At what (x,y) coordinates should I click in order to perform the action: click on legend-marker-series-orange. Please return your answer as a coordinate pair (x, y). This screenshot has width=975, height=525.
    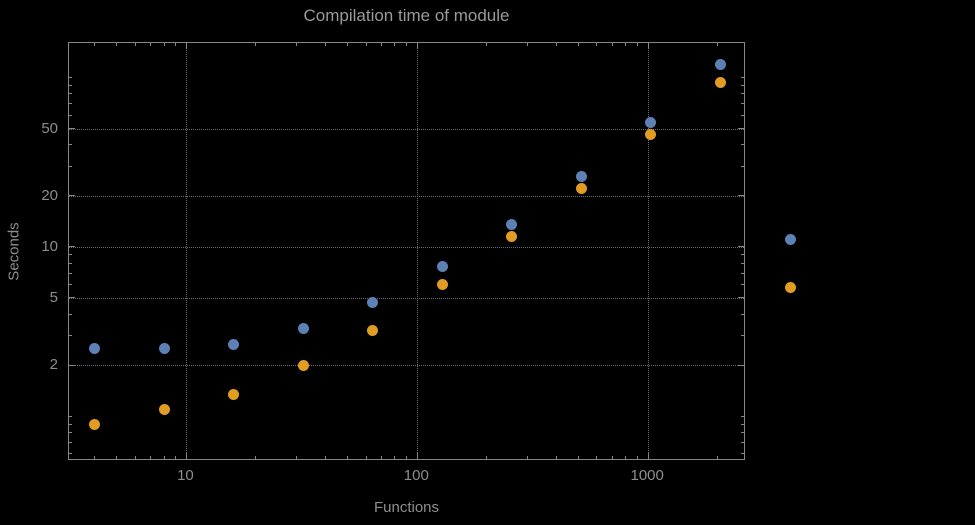
    Looking at the image, I should click on (790, 287).